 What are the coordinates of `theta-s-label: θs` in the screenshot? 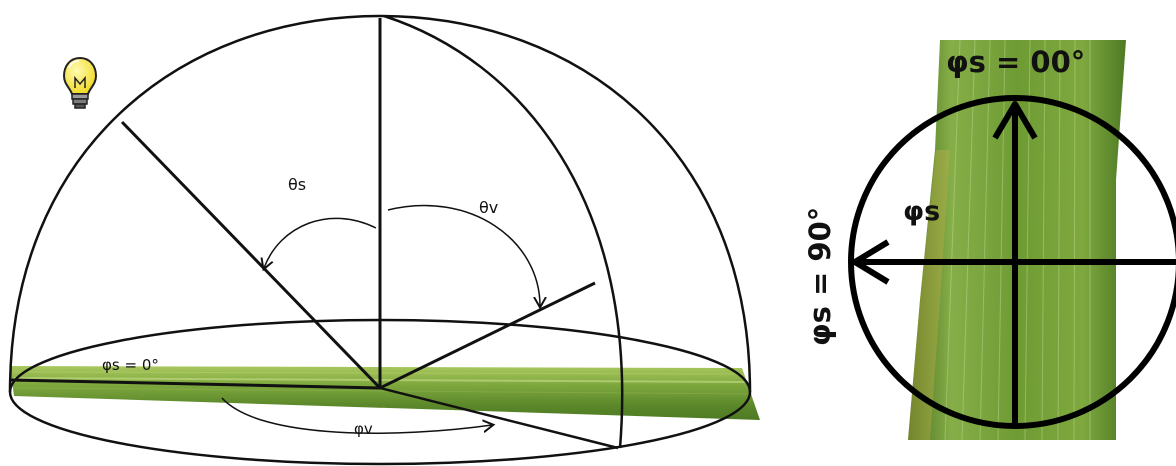 It's located at (297, 184).